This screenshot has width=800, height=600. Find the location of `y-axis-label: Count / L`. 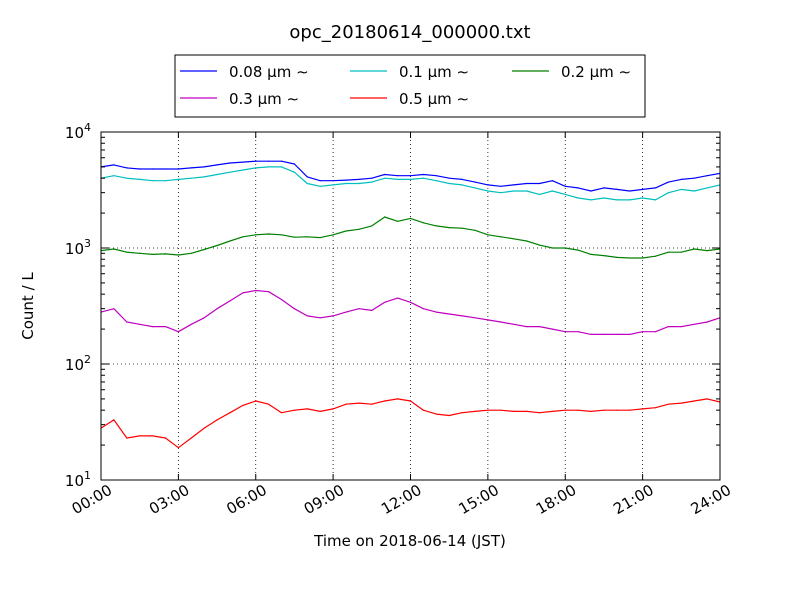

y-axis-label: Count / L is located at coordinates (28, 306).